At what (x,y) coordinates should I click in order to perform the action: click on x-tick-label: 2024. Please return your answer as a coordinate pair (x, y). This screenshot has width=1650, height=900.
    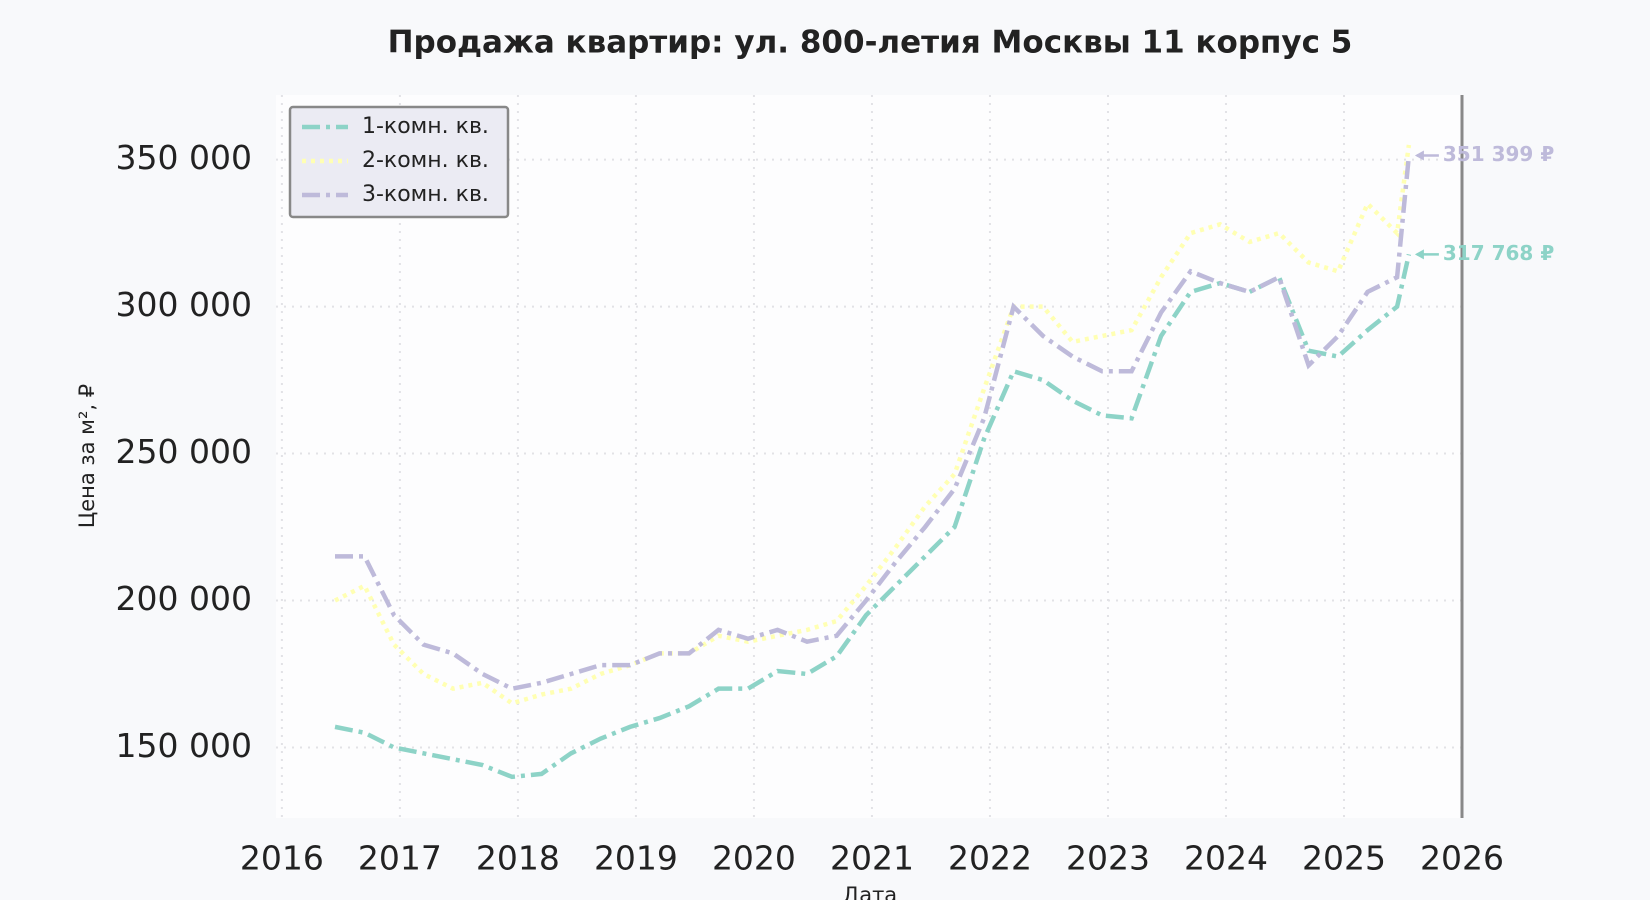
    Looking at the image, I should click on (1226, 858).